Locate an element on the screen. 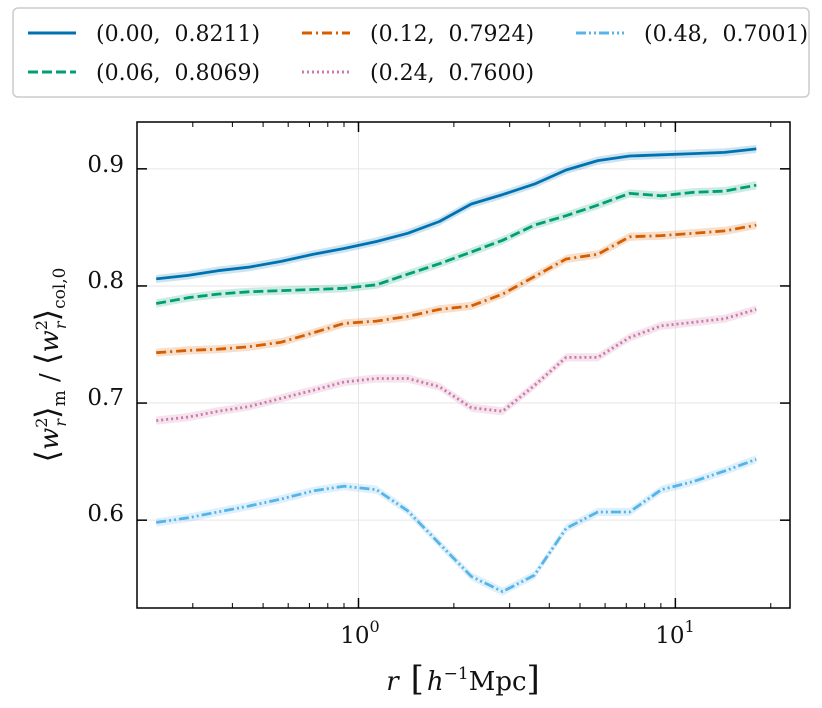 This screenshot has width=822, height=708. x-tick-label: 10⁰ is located at coordinates (359, 633).